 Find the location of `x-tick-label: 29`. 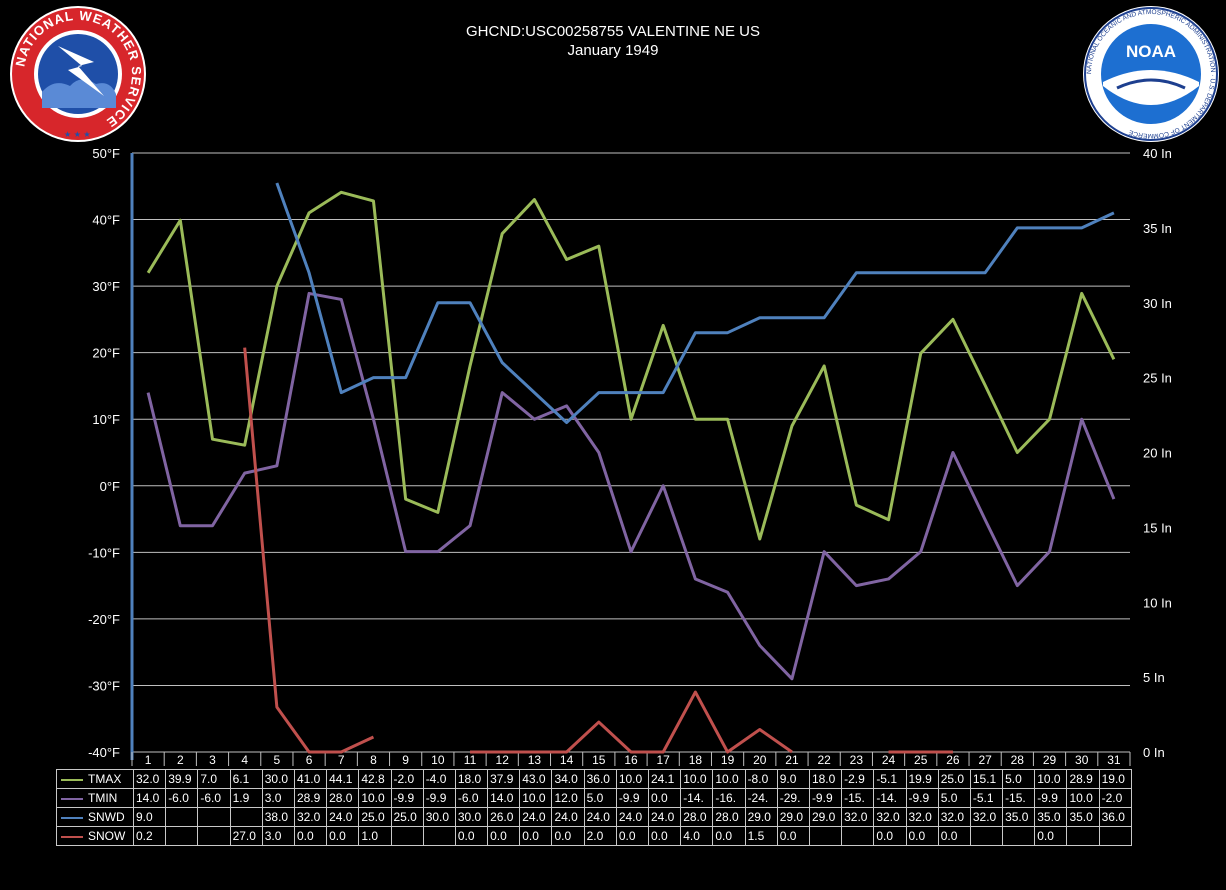

x-tick-label: 29 is located at coordinates (1049, 760).